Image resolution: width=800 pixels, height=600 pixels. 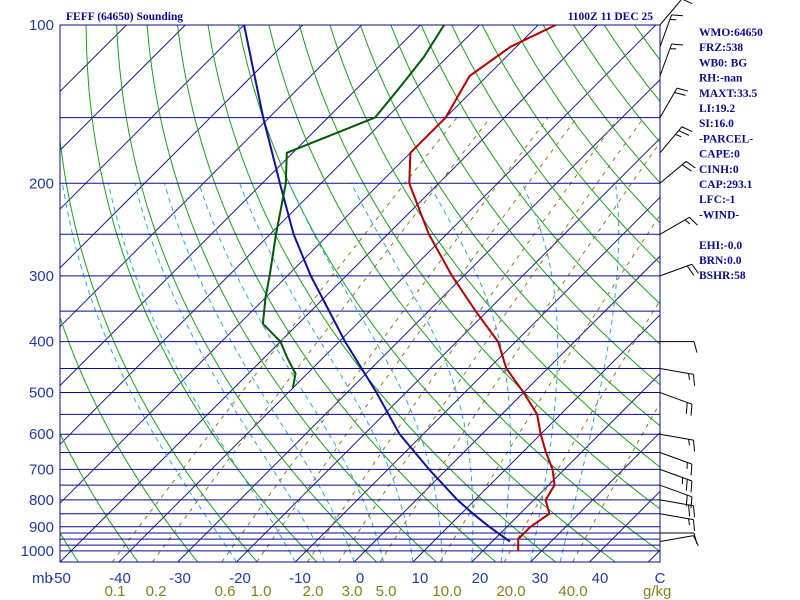 I want to click on temperature-tick-label: -20, so click(x=240, y=578).